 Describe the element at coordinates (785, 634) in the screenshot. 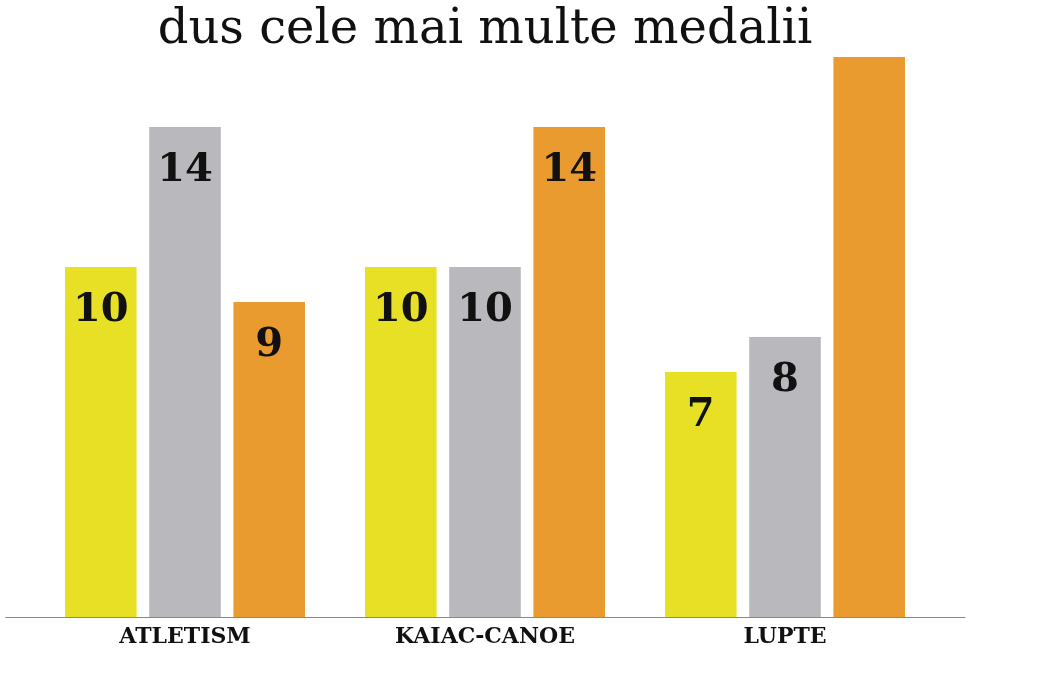

I see `x-tick-label: LUPTE` at that location.